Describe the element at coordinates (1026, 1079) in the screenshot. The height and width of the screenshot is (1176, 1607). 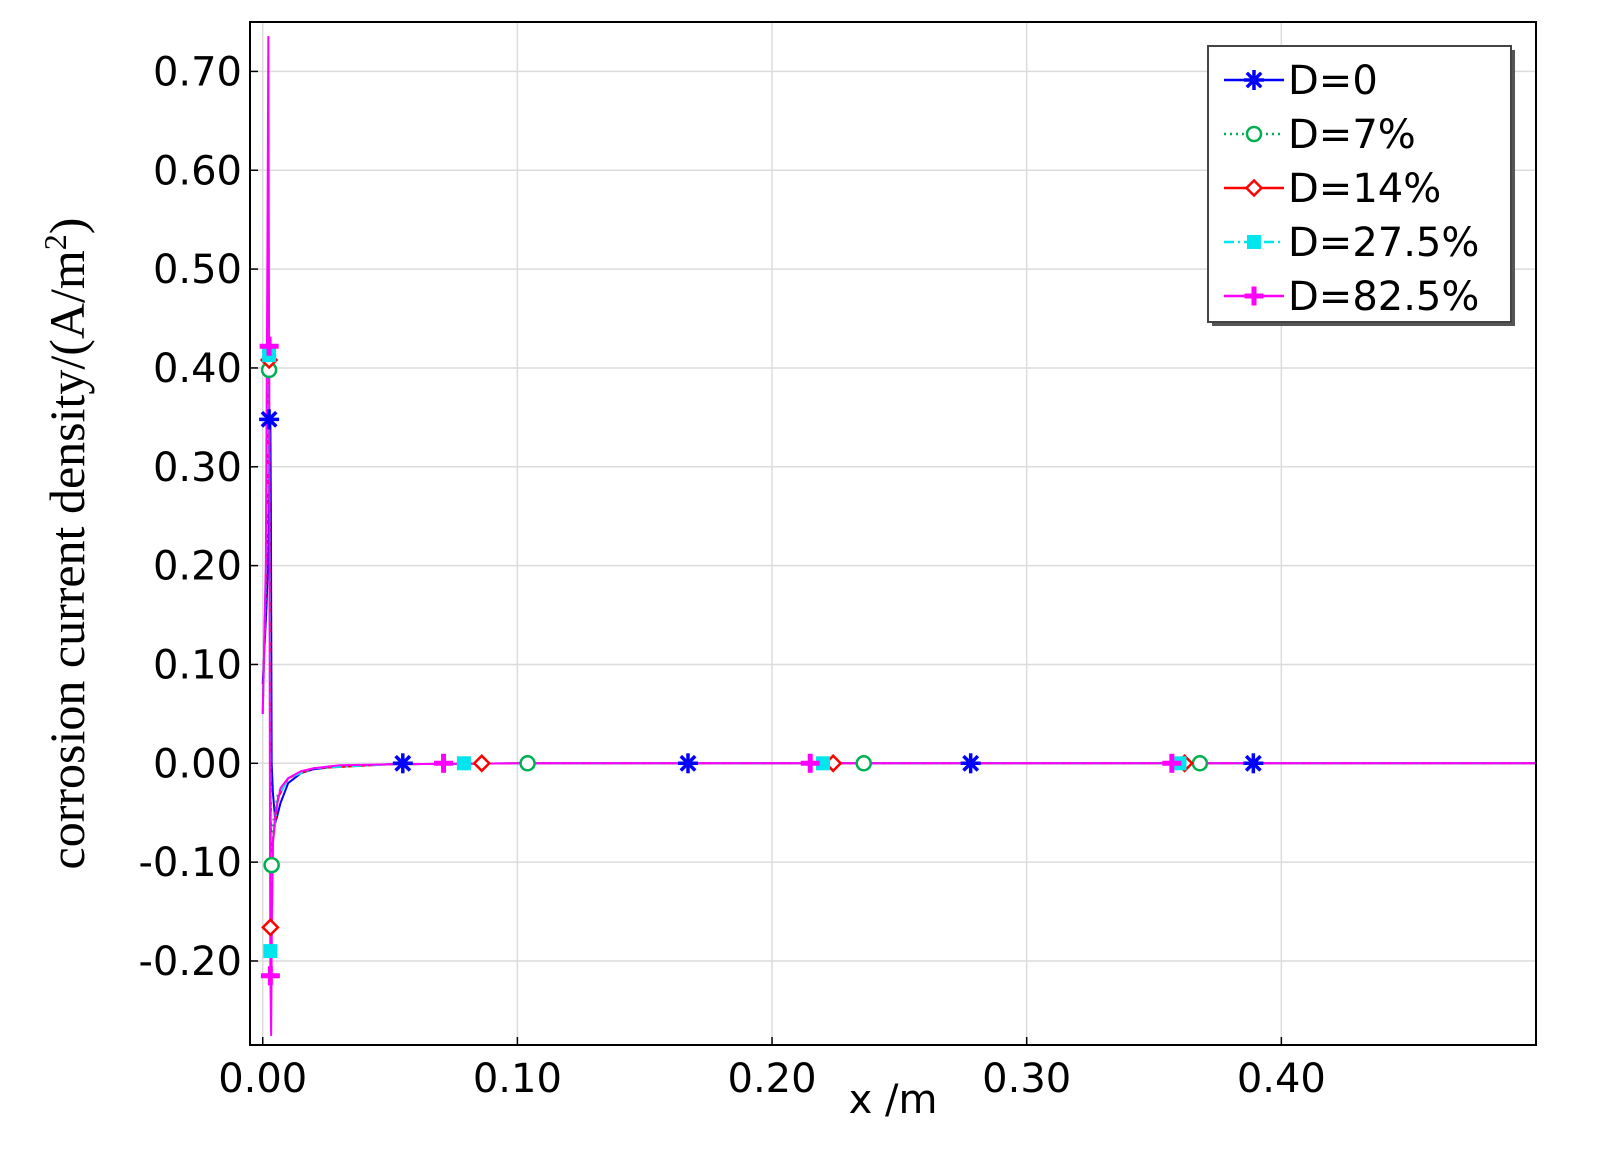
I see `x-tick-label: 0.30` at that location.